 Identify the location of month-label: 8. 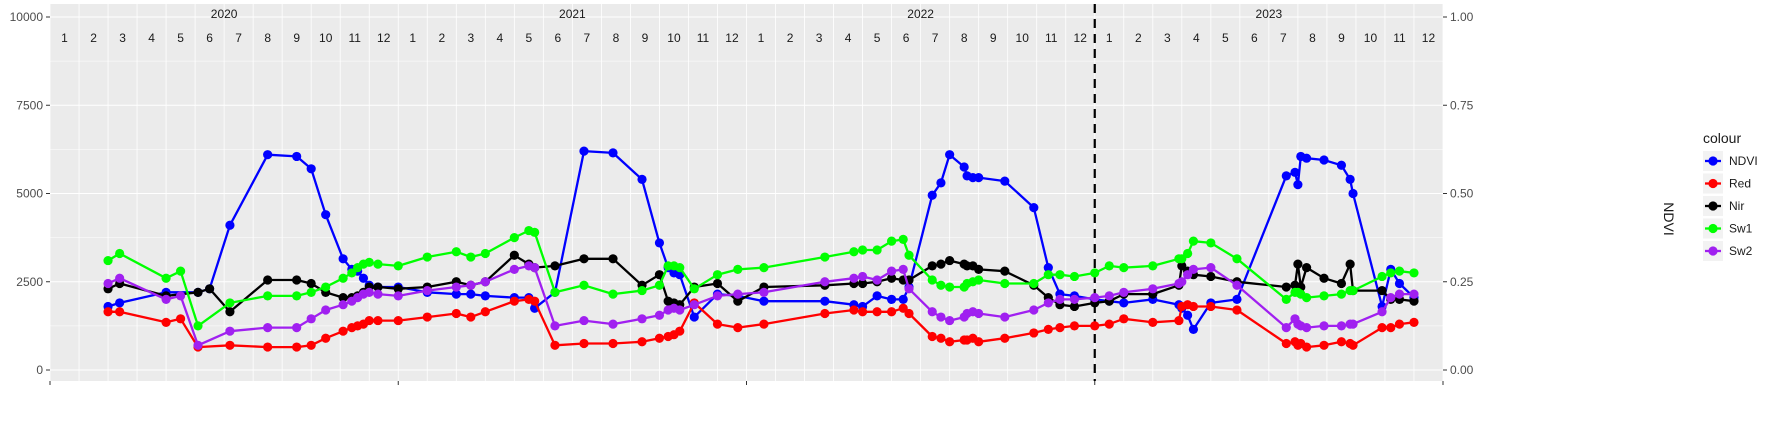
(616, 38).